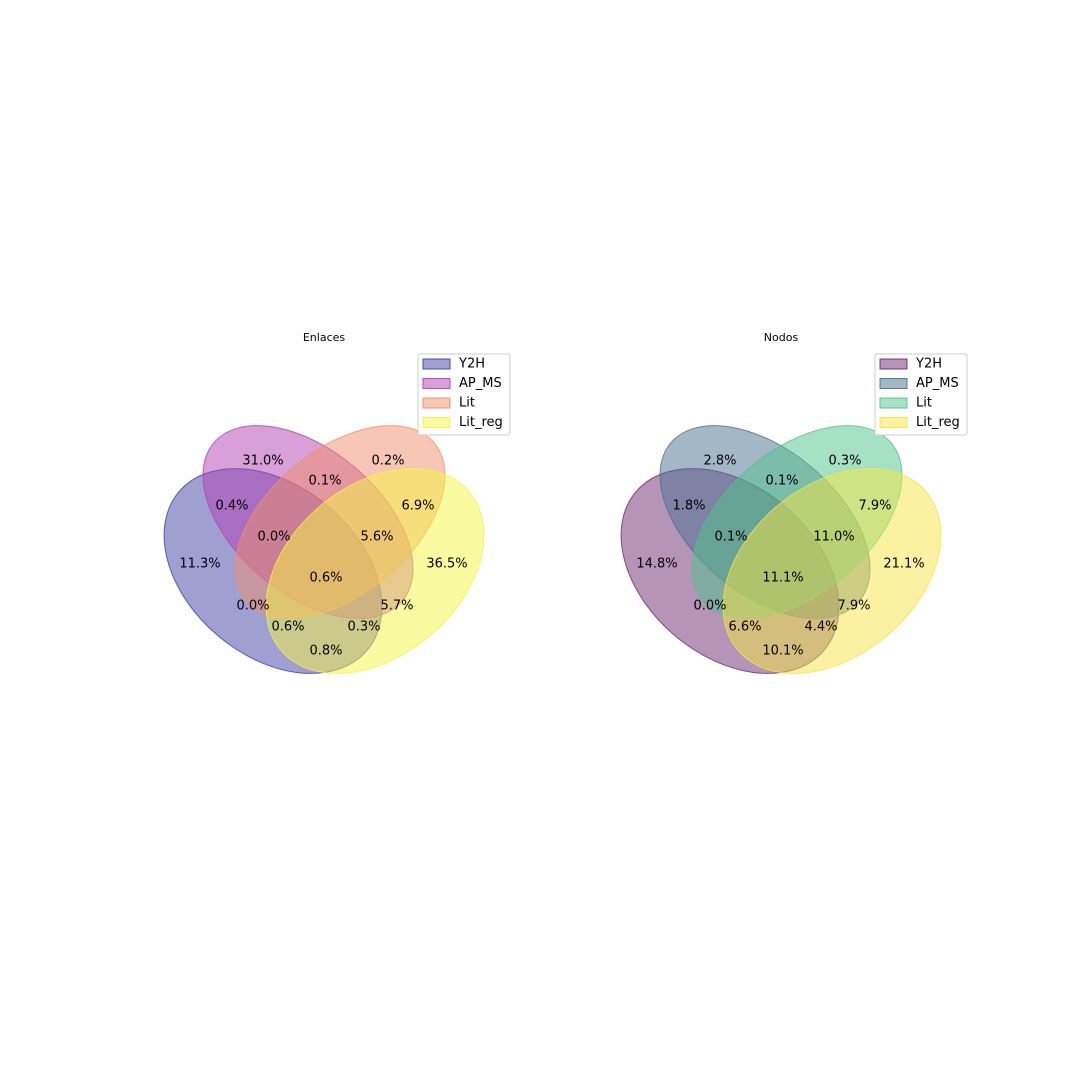  What do you see at coordinates (903, 564) in the screenshot?
I see `region-label: 21.1%` at bounding box center [903, 564].